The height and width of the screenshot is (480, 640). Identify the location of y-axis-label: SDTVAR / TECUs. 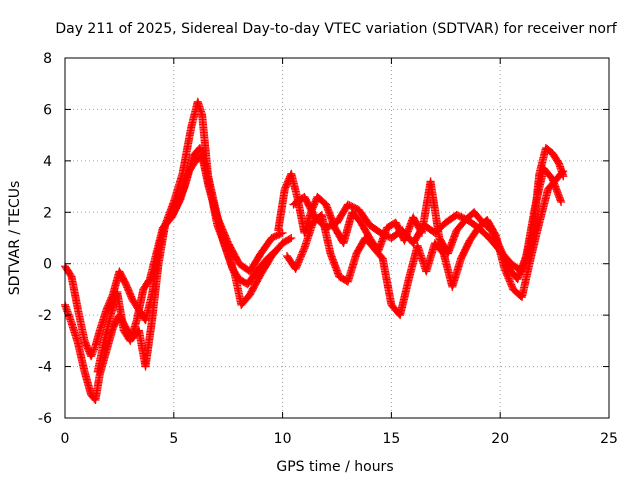
(15, 238).